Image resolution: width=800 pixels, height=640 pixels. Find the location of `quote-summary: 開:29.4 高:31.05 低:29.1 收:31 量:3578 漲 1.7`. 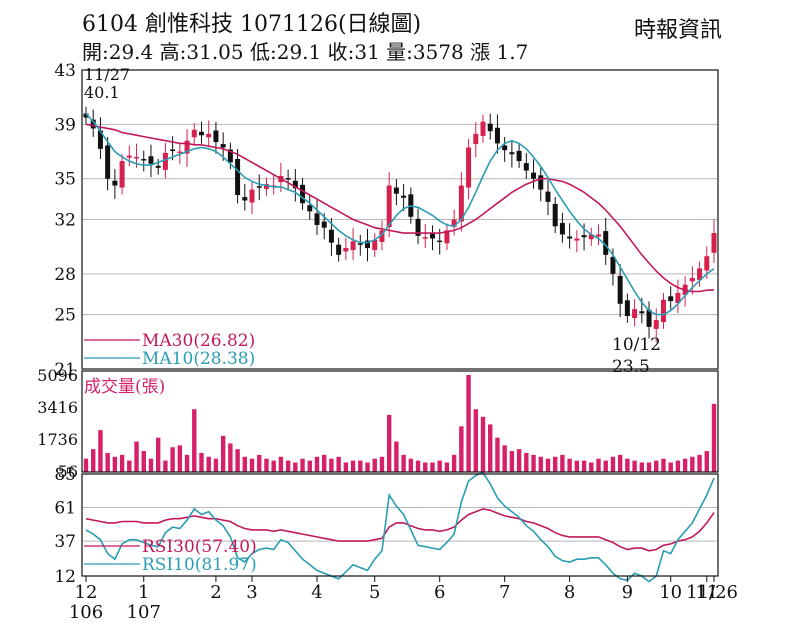

quote-summary: 開:29.4 高:31.05 低:29.1 收:31 量:3578 漲 1.7 is located at coordinates (305, 52).